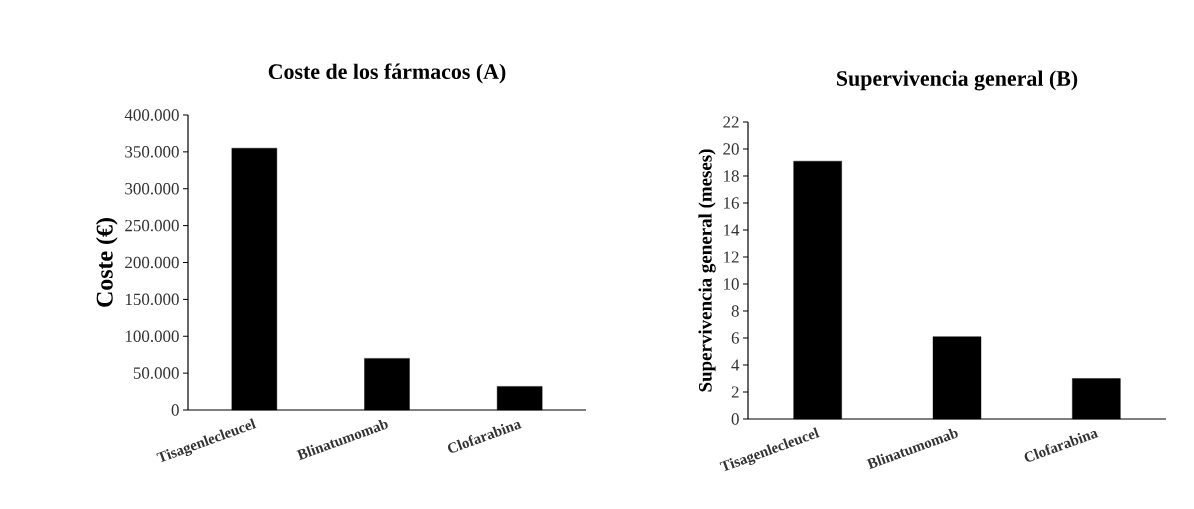 The image size is (1194, 509). I want to click on y-tick-label: 350.000, so click(152, 152).